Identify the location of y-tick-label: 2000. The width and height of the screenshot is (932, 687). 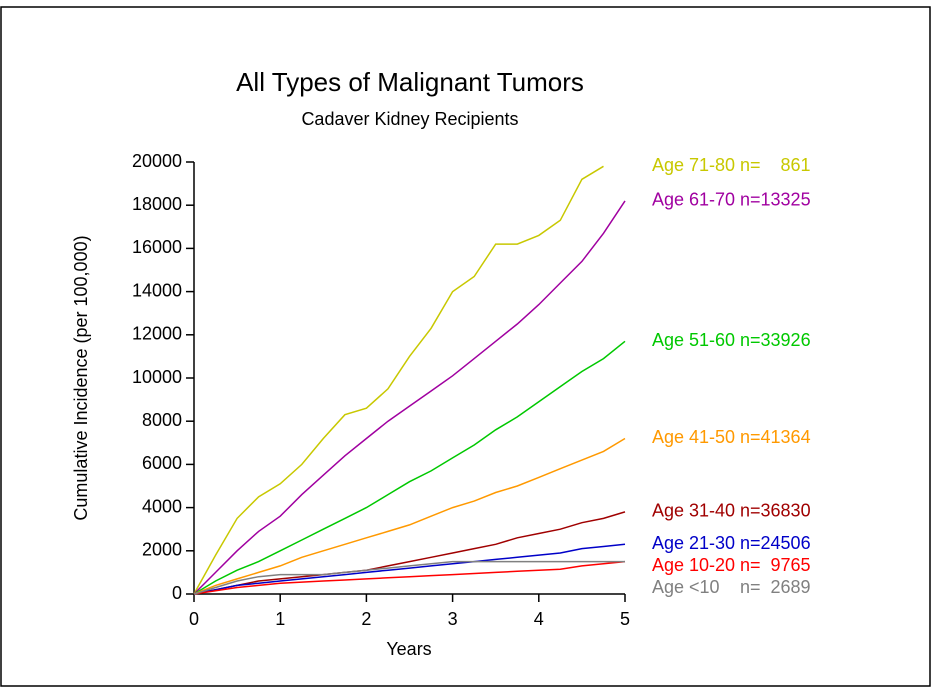
(162, 550).